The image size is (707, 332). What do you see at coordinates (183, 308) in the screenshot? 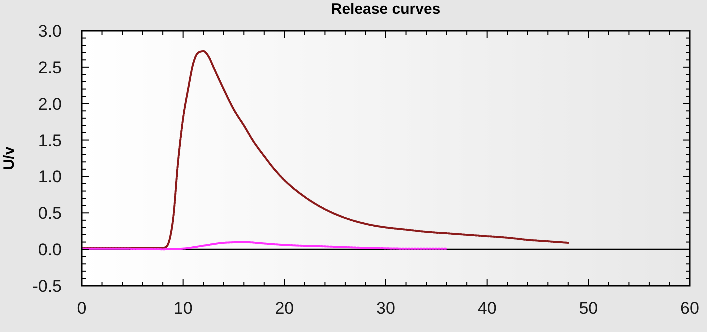
I see `x-tick-label: 10` at bounding box center [183, 308].